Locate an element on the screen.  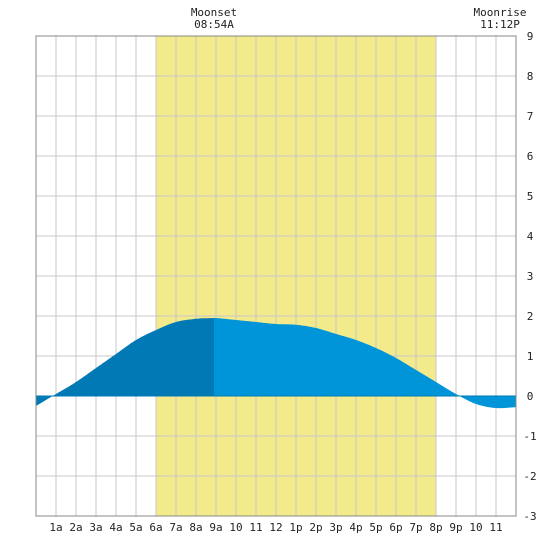
x-tick-label: 8p is located at coordinates (435, 527).